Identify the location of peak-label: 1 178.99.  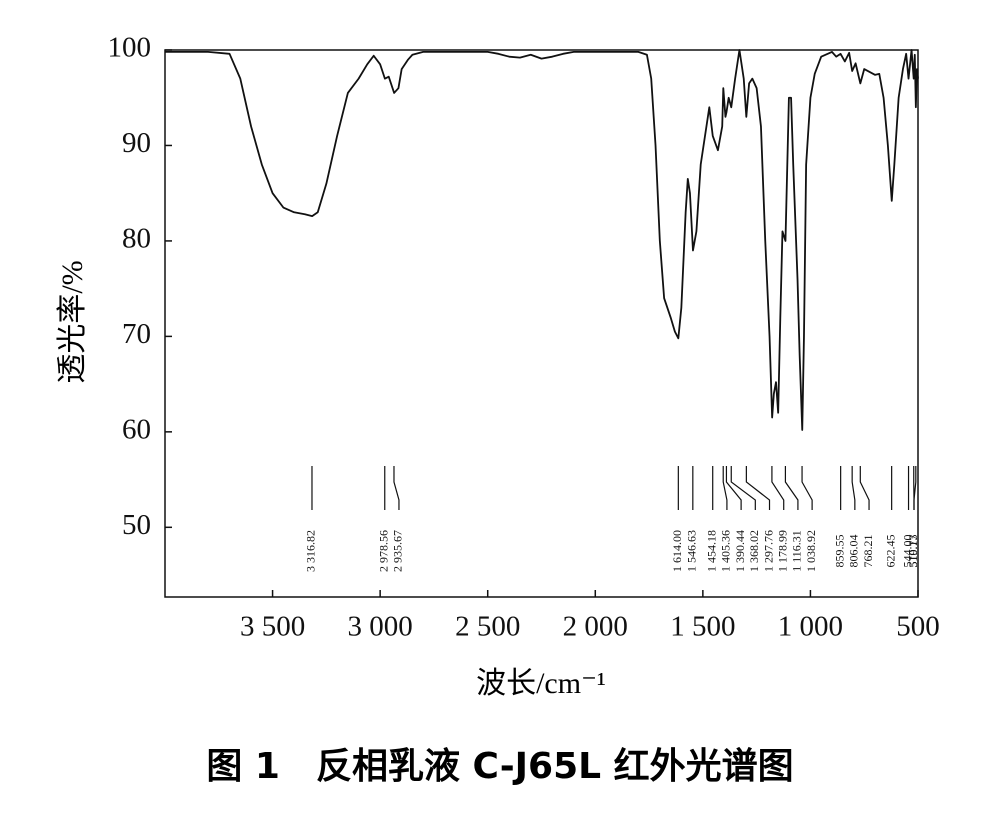
(782, 551).